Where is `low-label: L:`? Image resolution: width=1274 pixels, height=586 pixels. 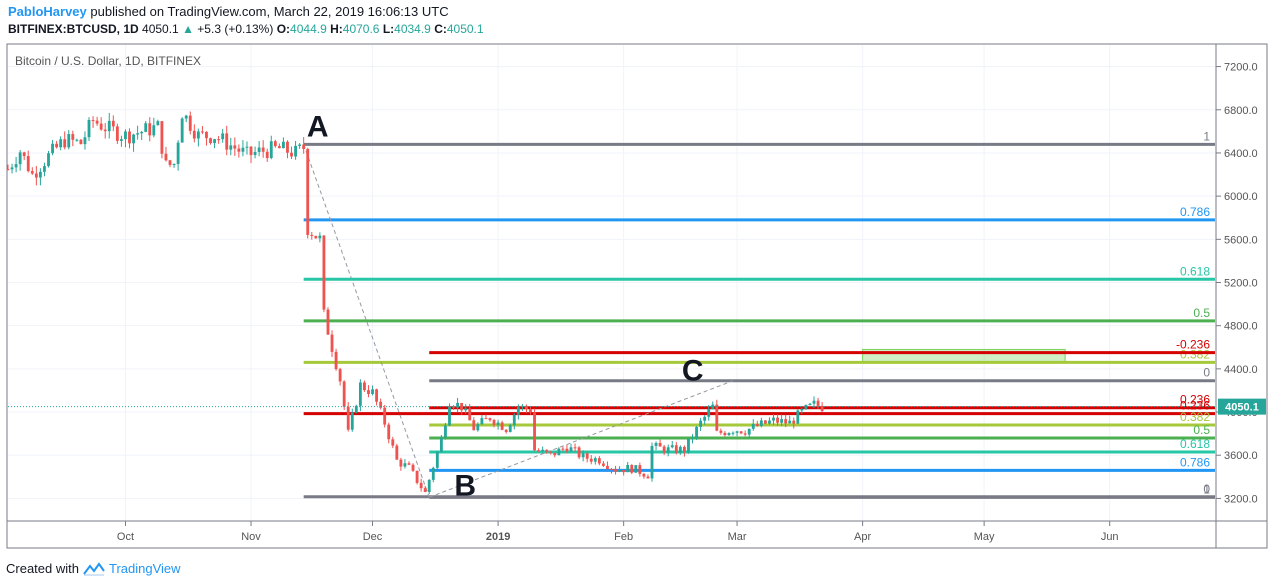
low-label: L: is located at coordinates (388, 29).